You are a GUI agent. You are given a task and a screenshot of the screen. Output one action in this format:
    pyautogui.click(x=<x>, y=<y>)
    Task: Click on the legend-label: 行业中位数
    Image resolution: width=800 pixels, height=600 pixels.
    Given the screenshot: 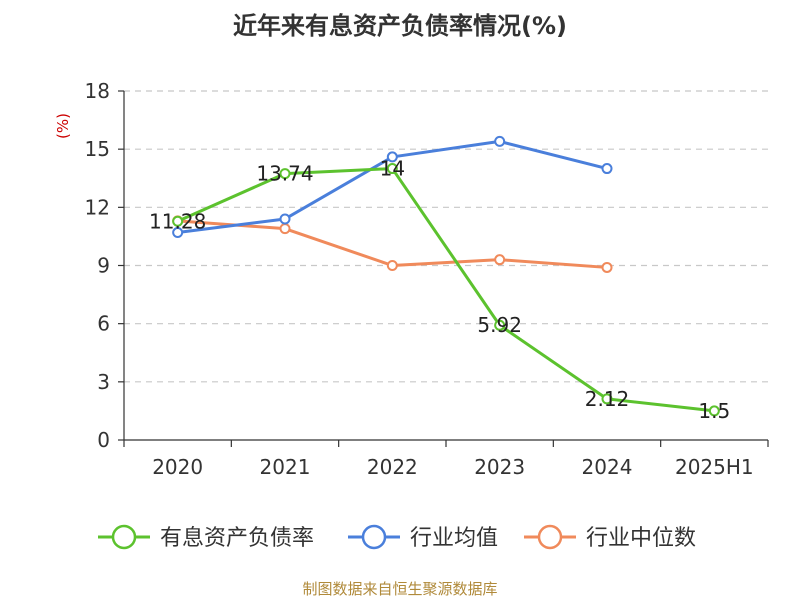 What is the action you would take?
    pyautogui.click(x=641, y=538)
    